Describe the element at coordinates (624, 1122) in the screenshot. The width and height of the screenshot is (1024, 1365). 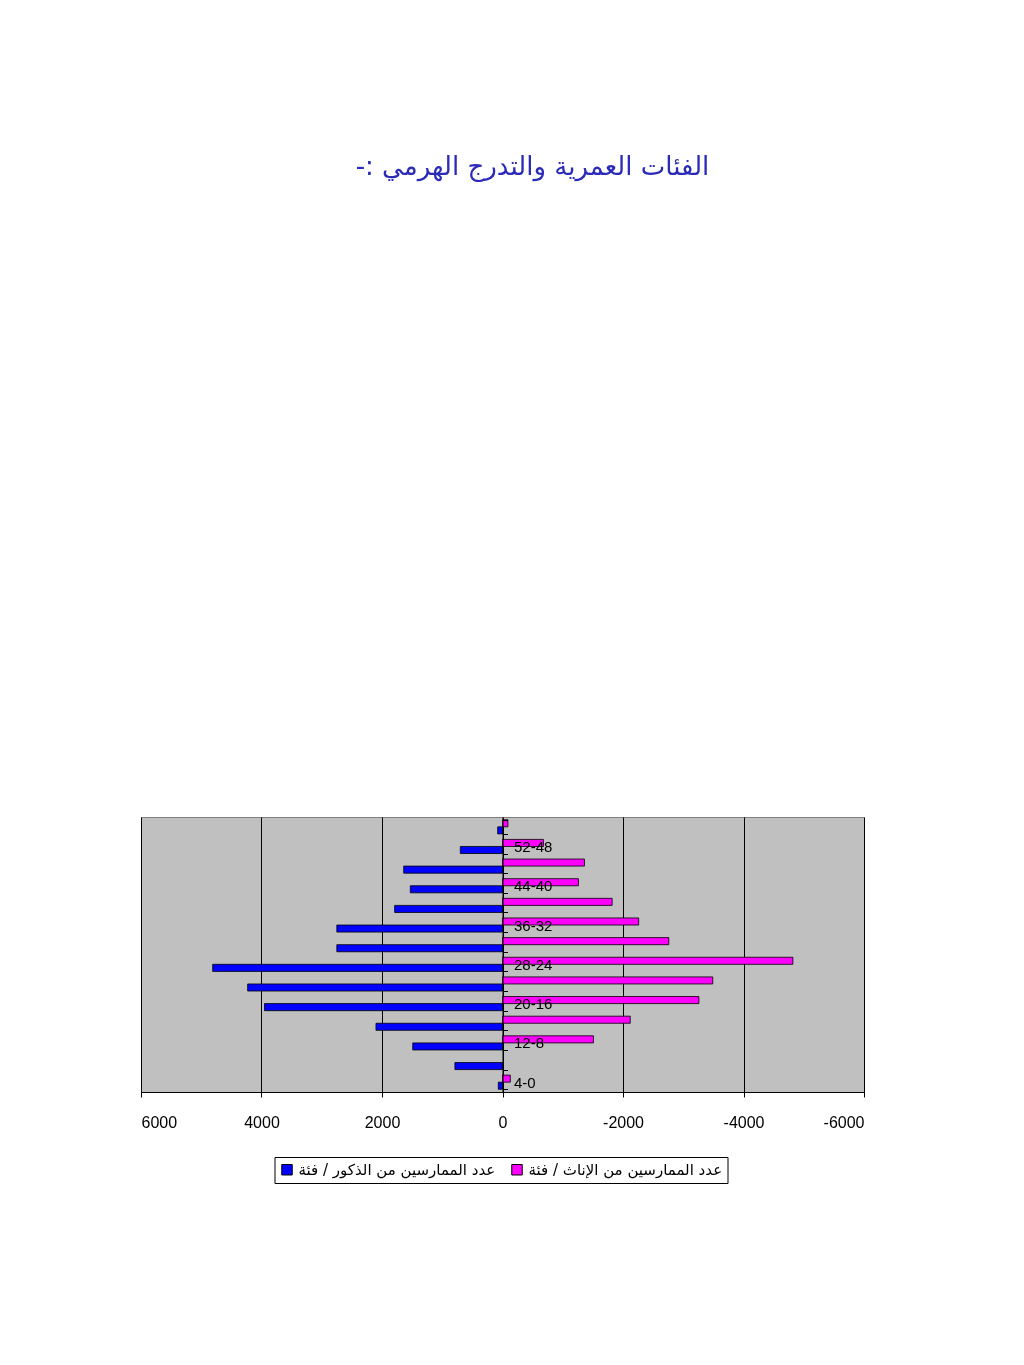
I see `x-tick-label: -2000` at that location.